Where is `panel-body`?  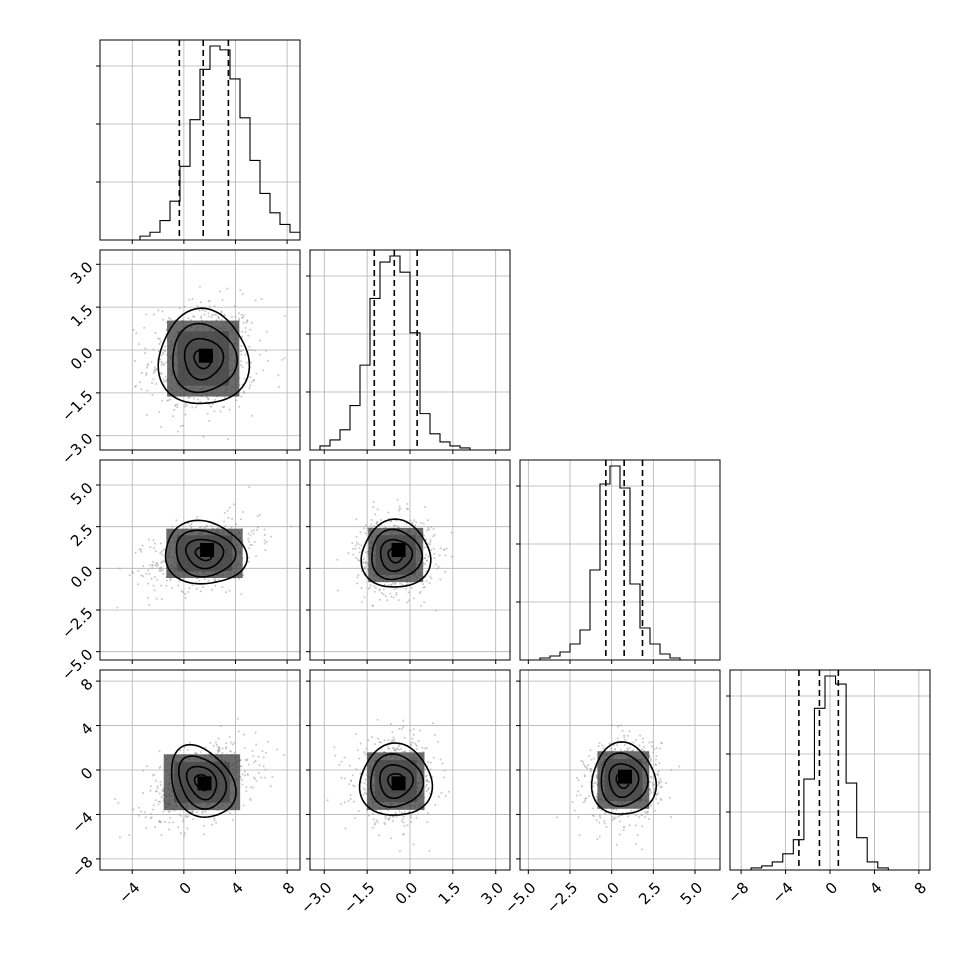
panel-body is located at coordinates (200, 350).